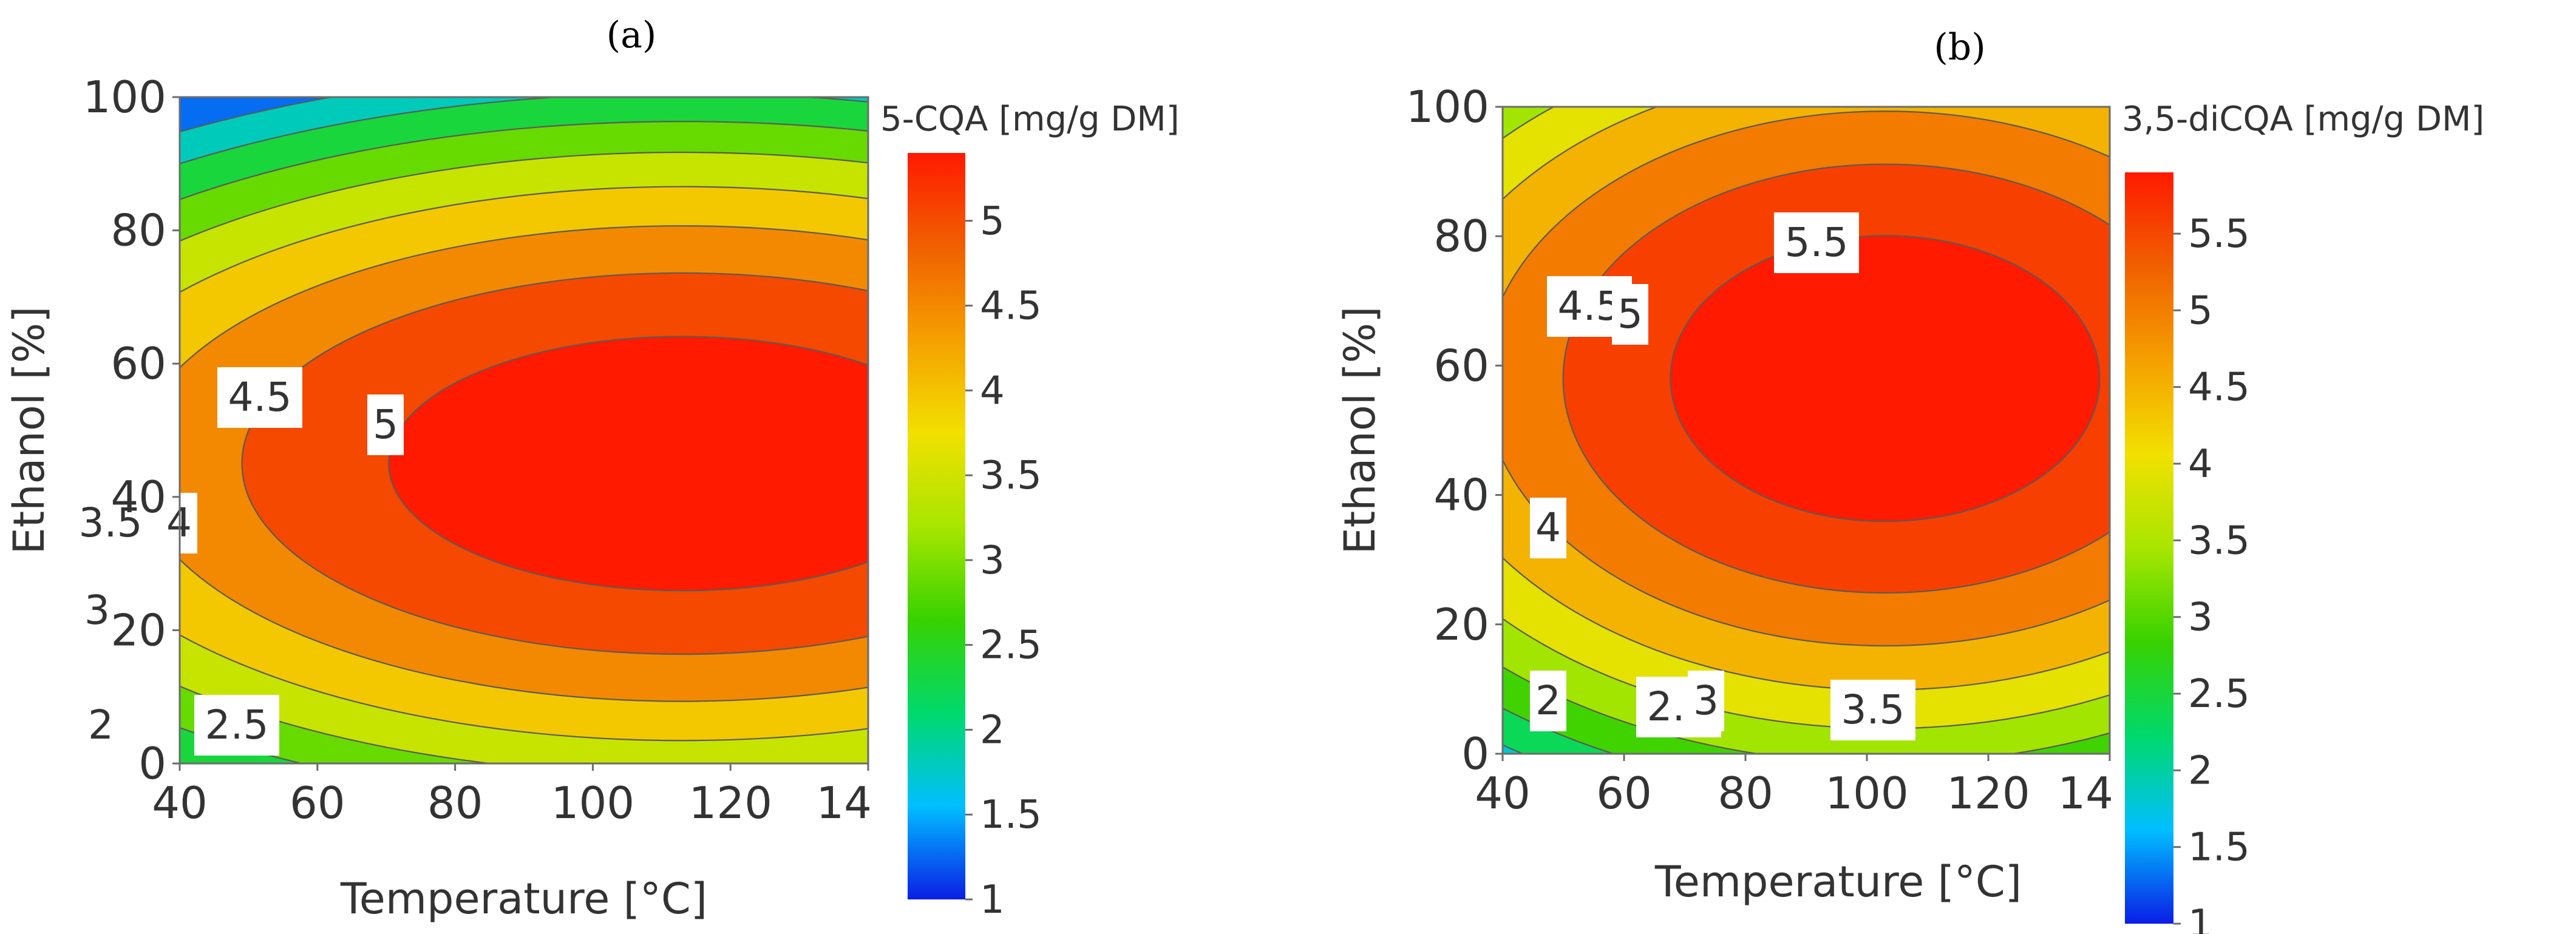 The height and width of the screenshot is (934, 2576). I want to click on panel-a-colorbar-title: 5-CQA [mg/g DM], so click(1030, 119).